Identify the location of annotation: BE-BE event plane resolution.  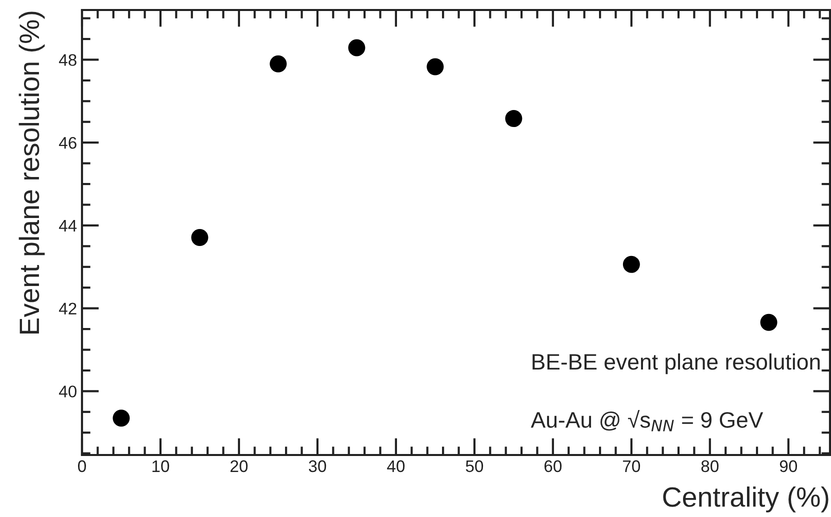
(676, 363).